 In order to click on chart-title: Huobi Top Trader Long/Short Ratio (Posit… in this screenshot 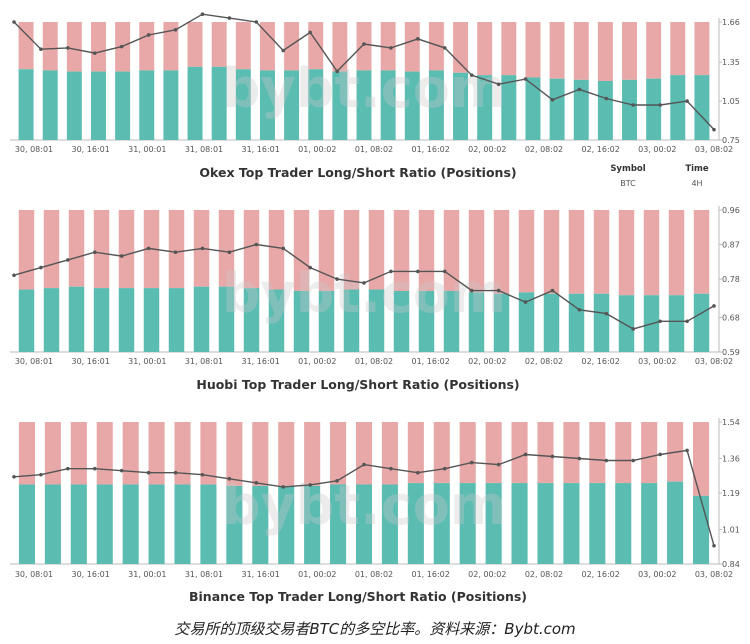, I will do `click(357, 384)`.